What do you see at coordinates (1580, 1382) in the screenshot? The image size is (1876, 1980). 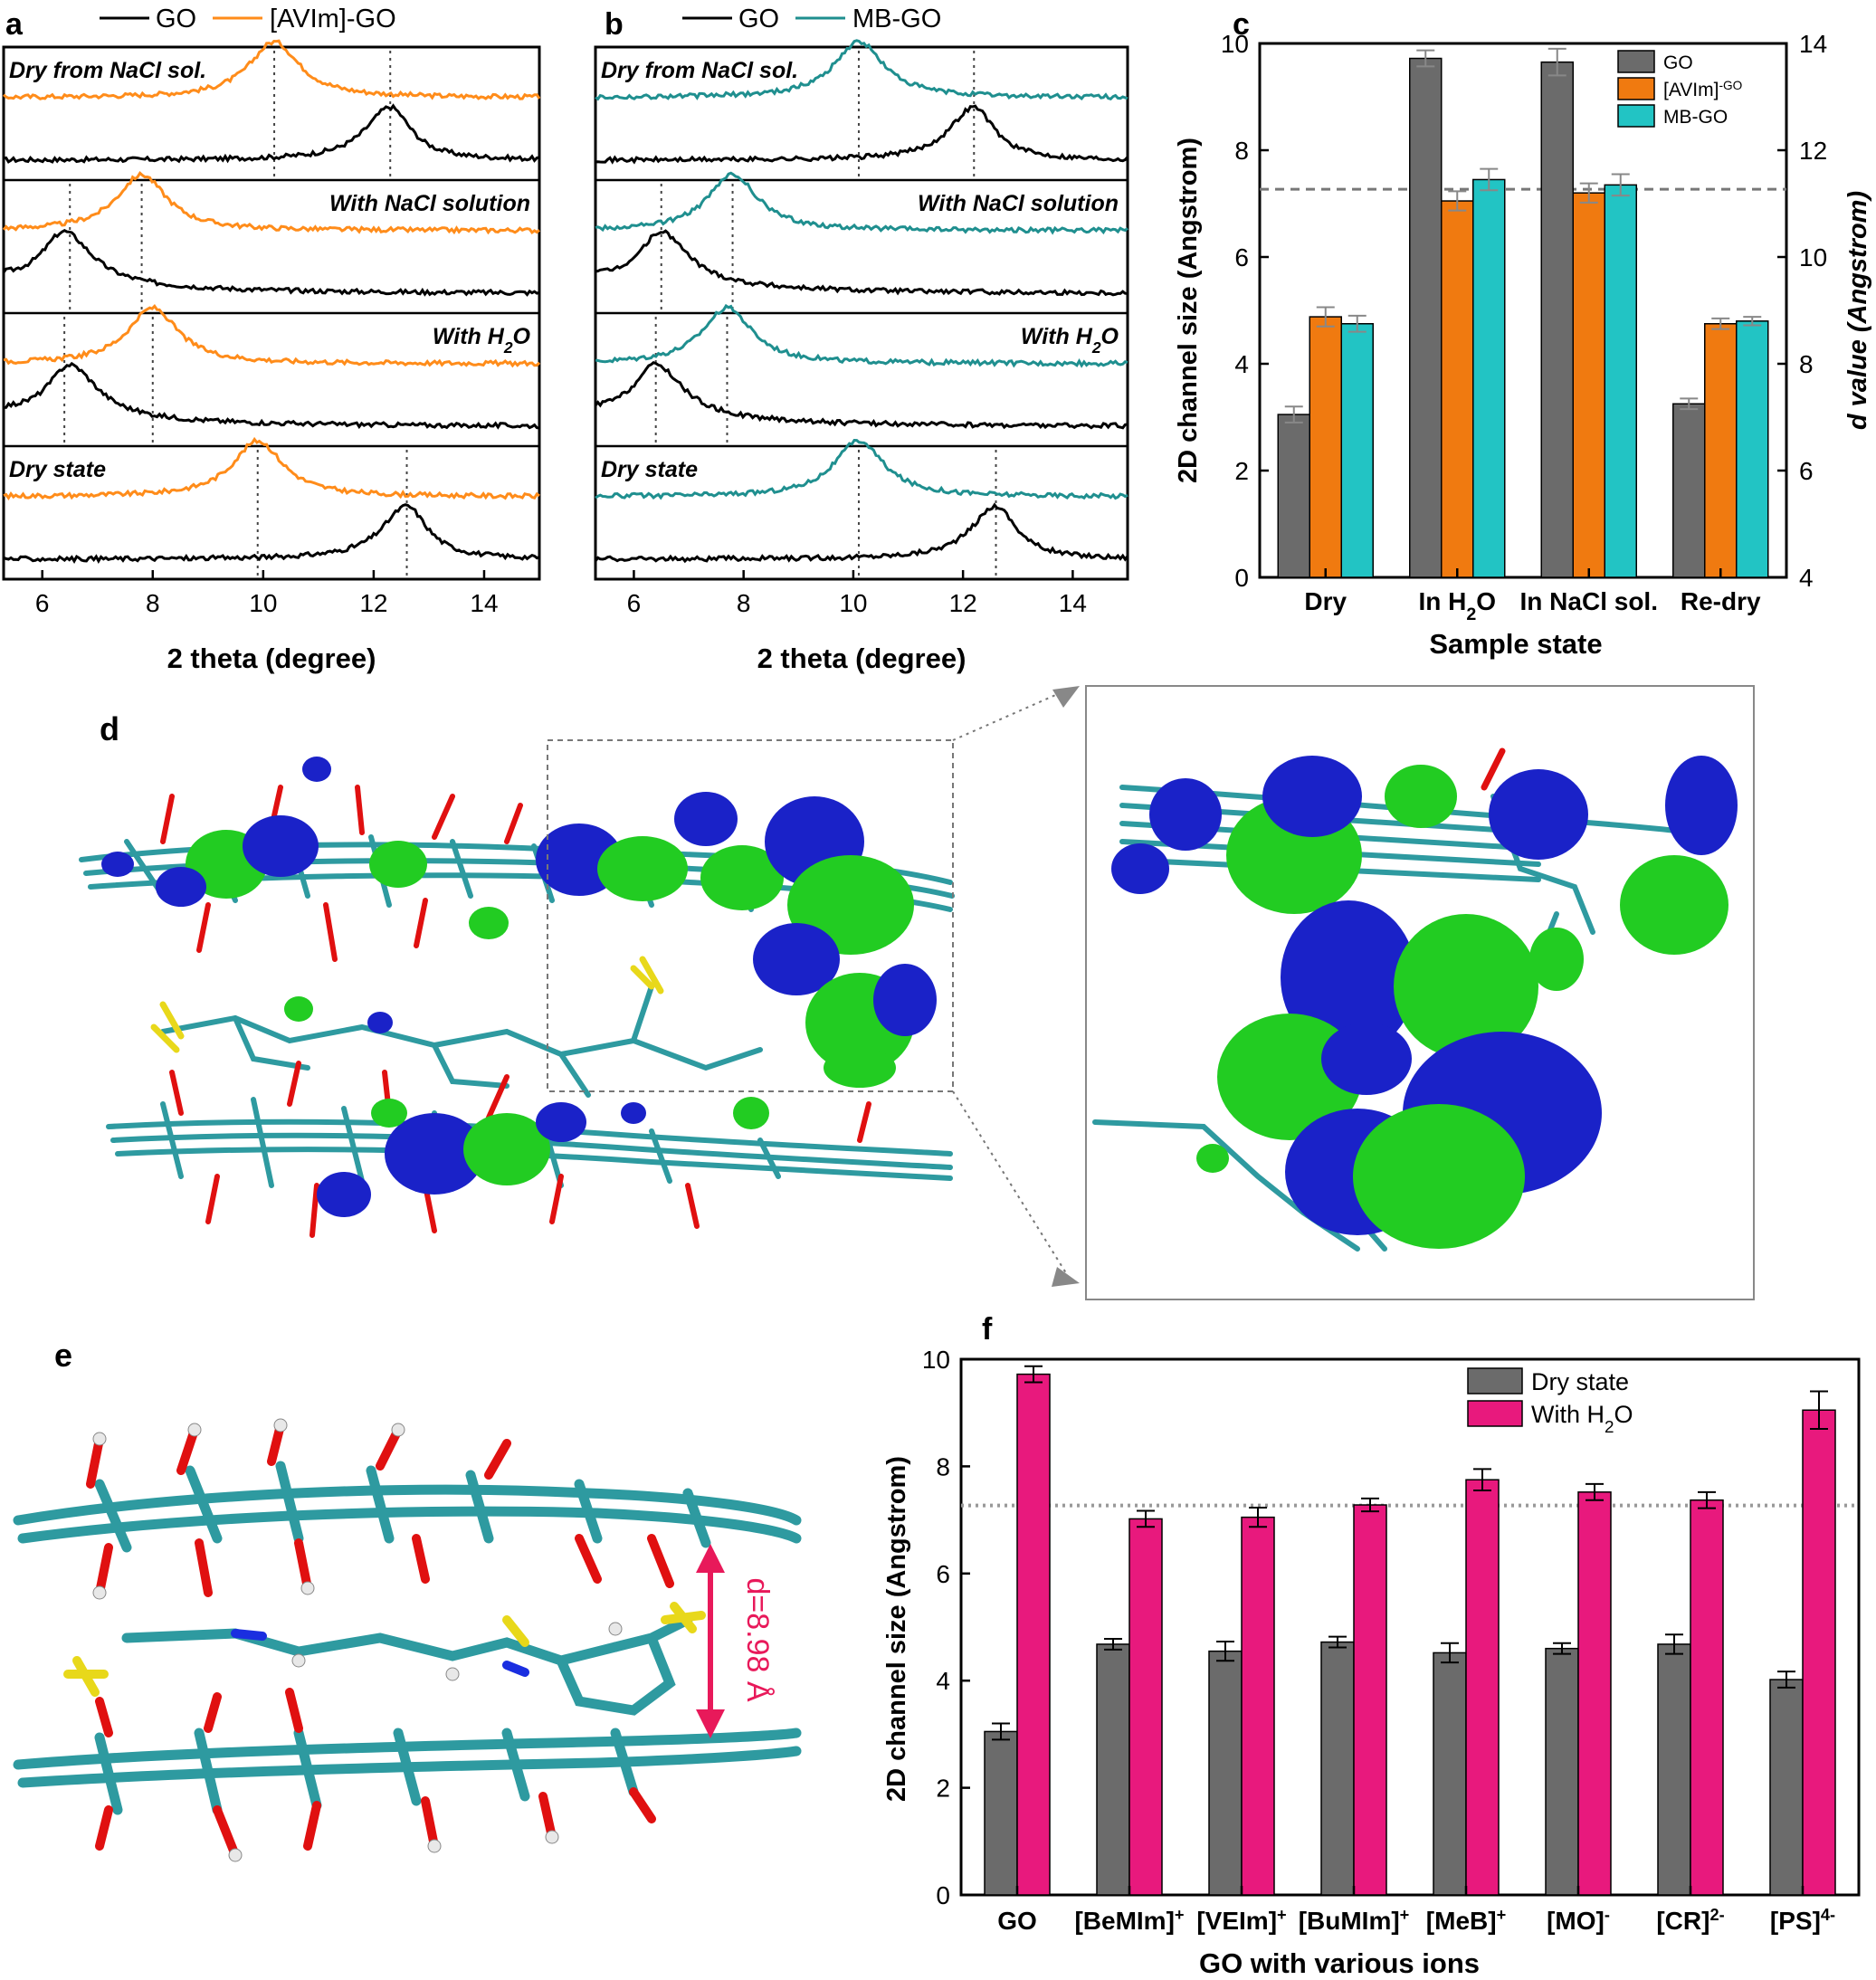 I see `legend-label: Dry state` at bounding box center [1580, 1382].